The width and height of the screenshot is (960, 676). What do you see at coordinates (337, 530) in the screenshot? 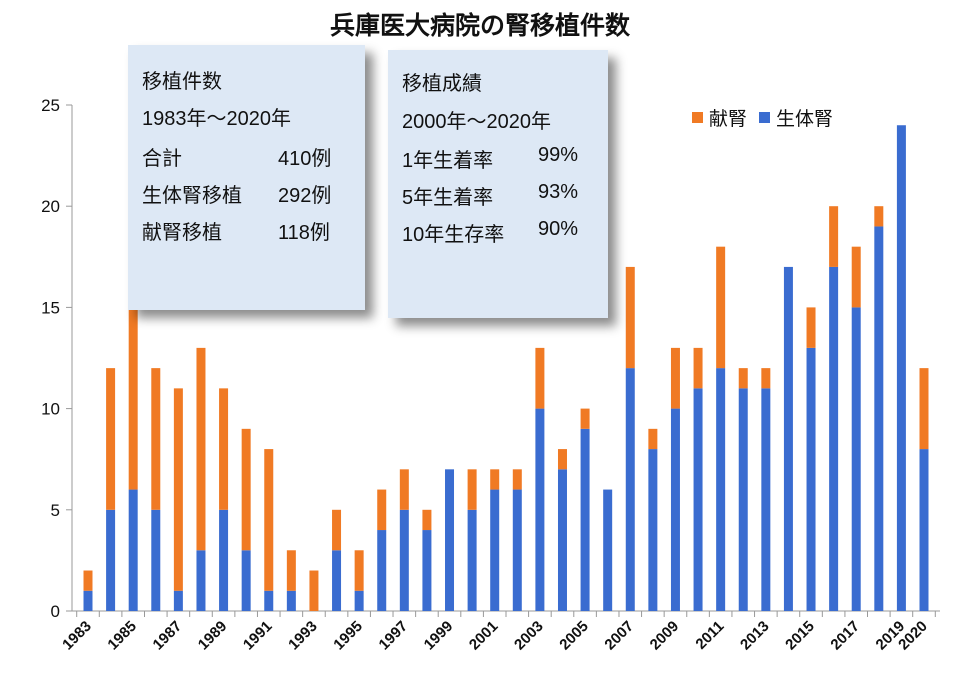
I see `bar-deceased-1994` at bounding box center [337, 530].